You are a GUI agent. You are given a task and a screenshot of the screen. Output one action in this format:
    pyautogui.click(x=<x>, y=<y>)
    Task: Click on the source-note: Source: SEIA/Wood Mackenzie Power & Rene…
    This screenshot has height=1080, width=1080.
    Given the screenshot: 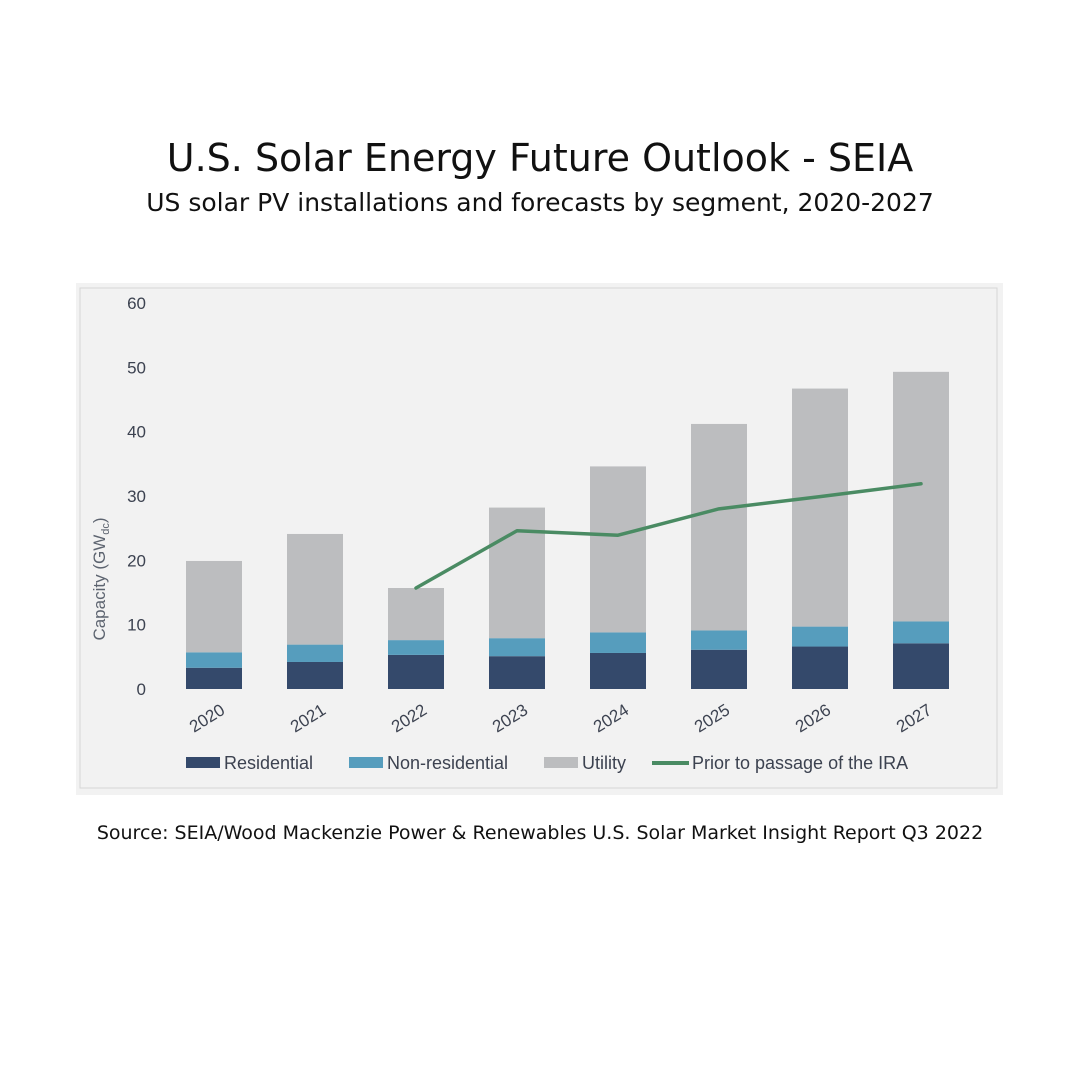 What is the action you would take?
    pyautogui.click(x=540, y=833)
    